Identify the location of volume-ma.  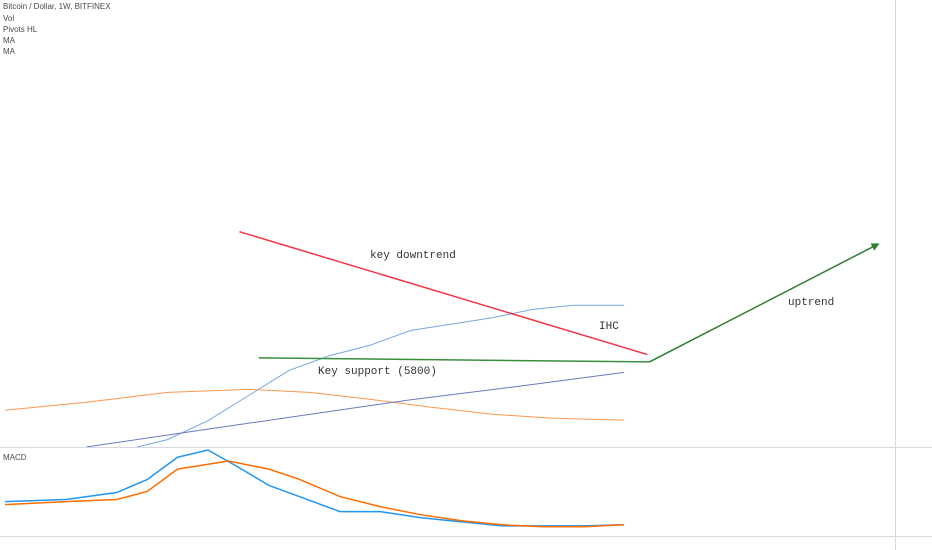
(315, 404).